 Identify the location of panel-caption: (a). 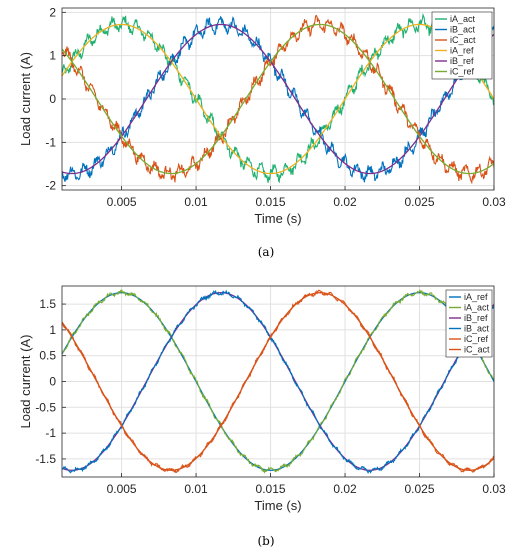
(266, 252).